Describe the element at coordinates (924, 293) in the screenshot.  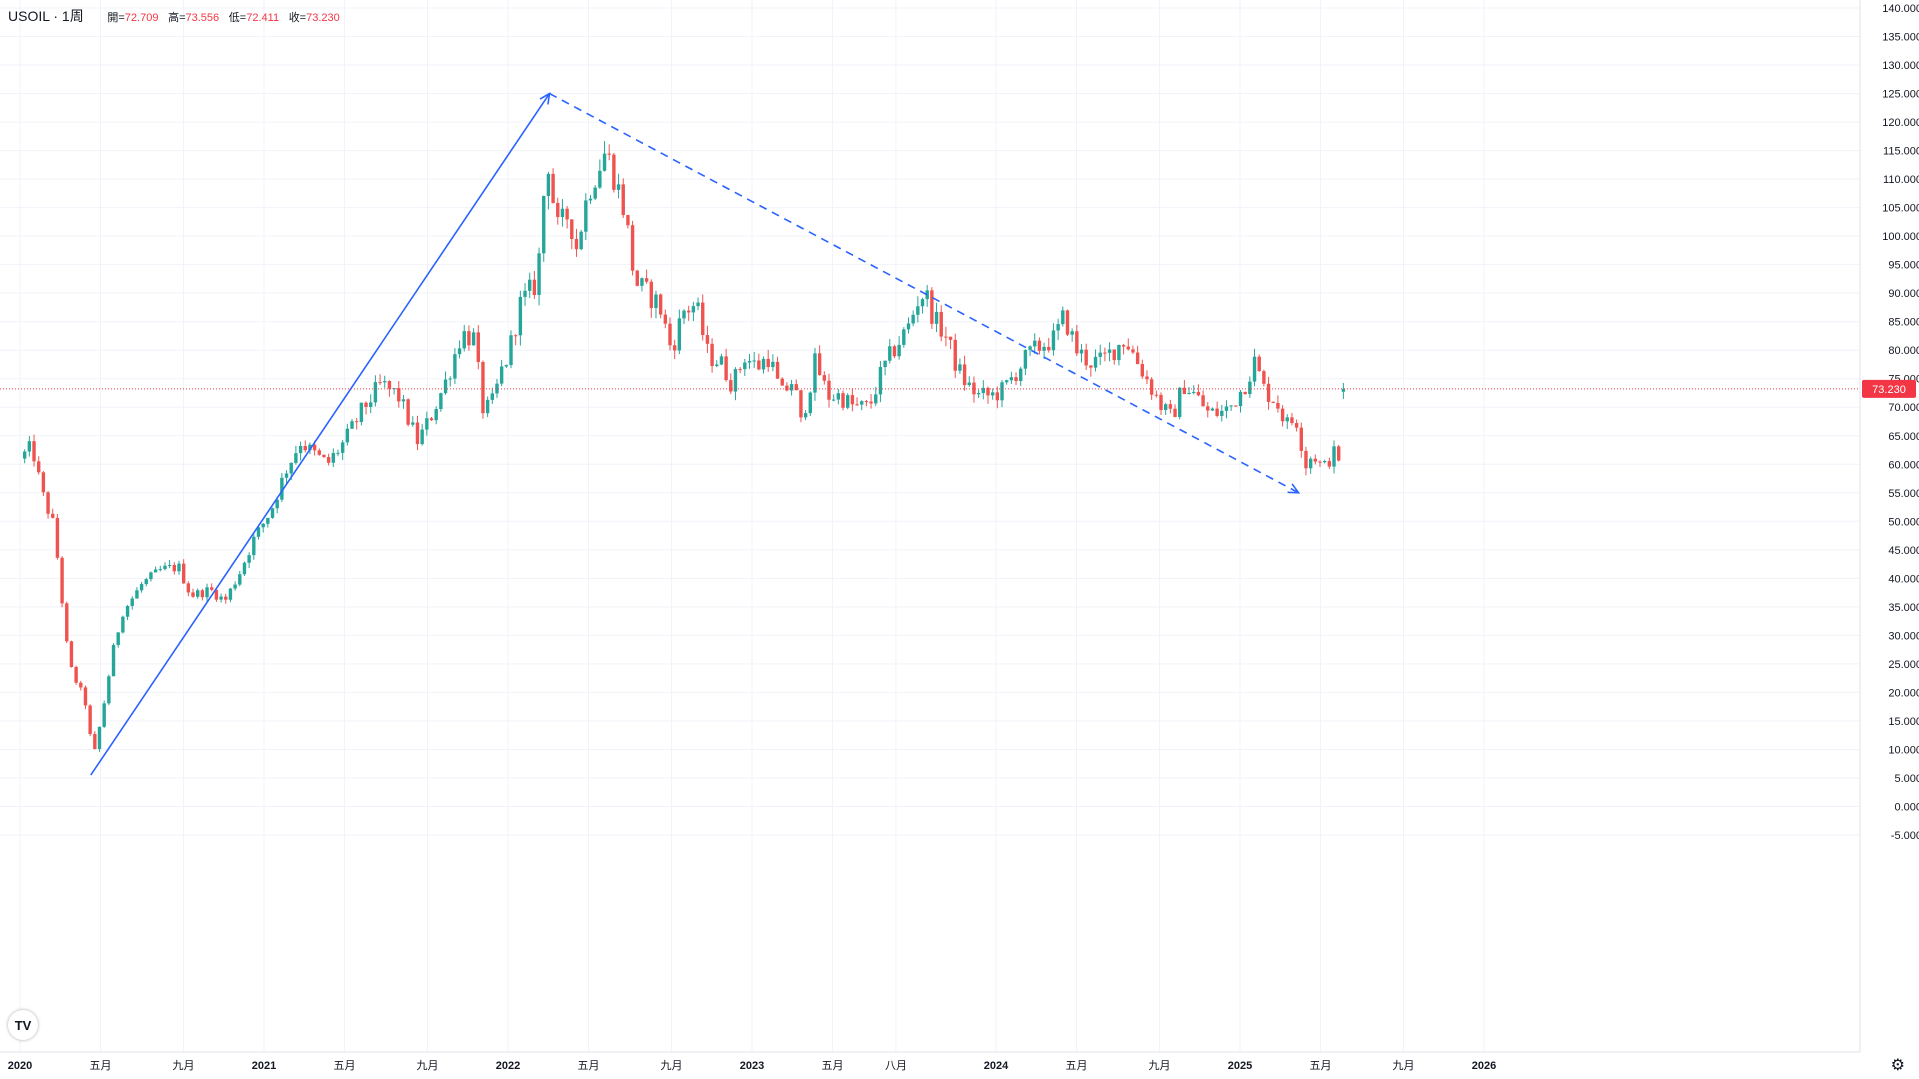
I see `decline-trendline` at that location.